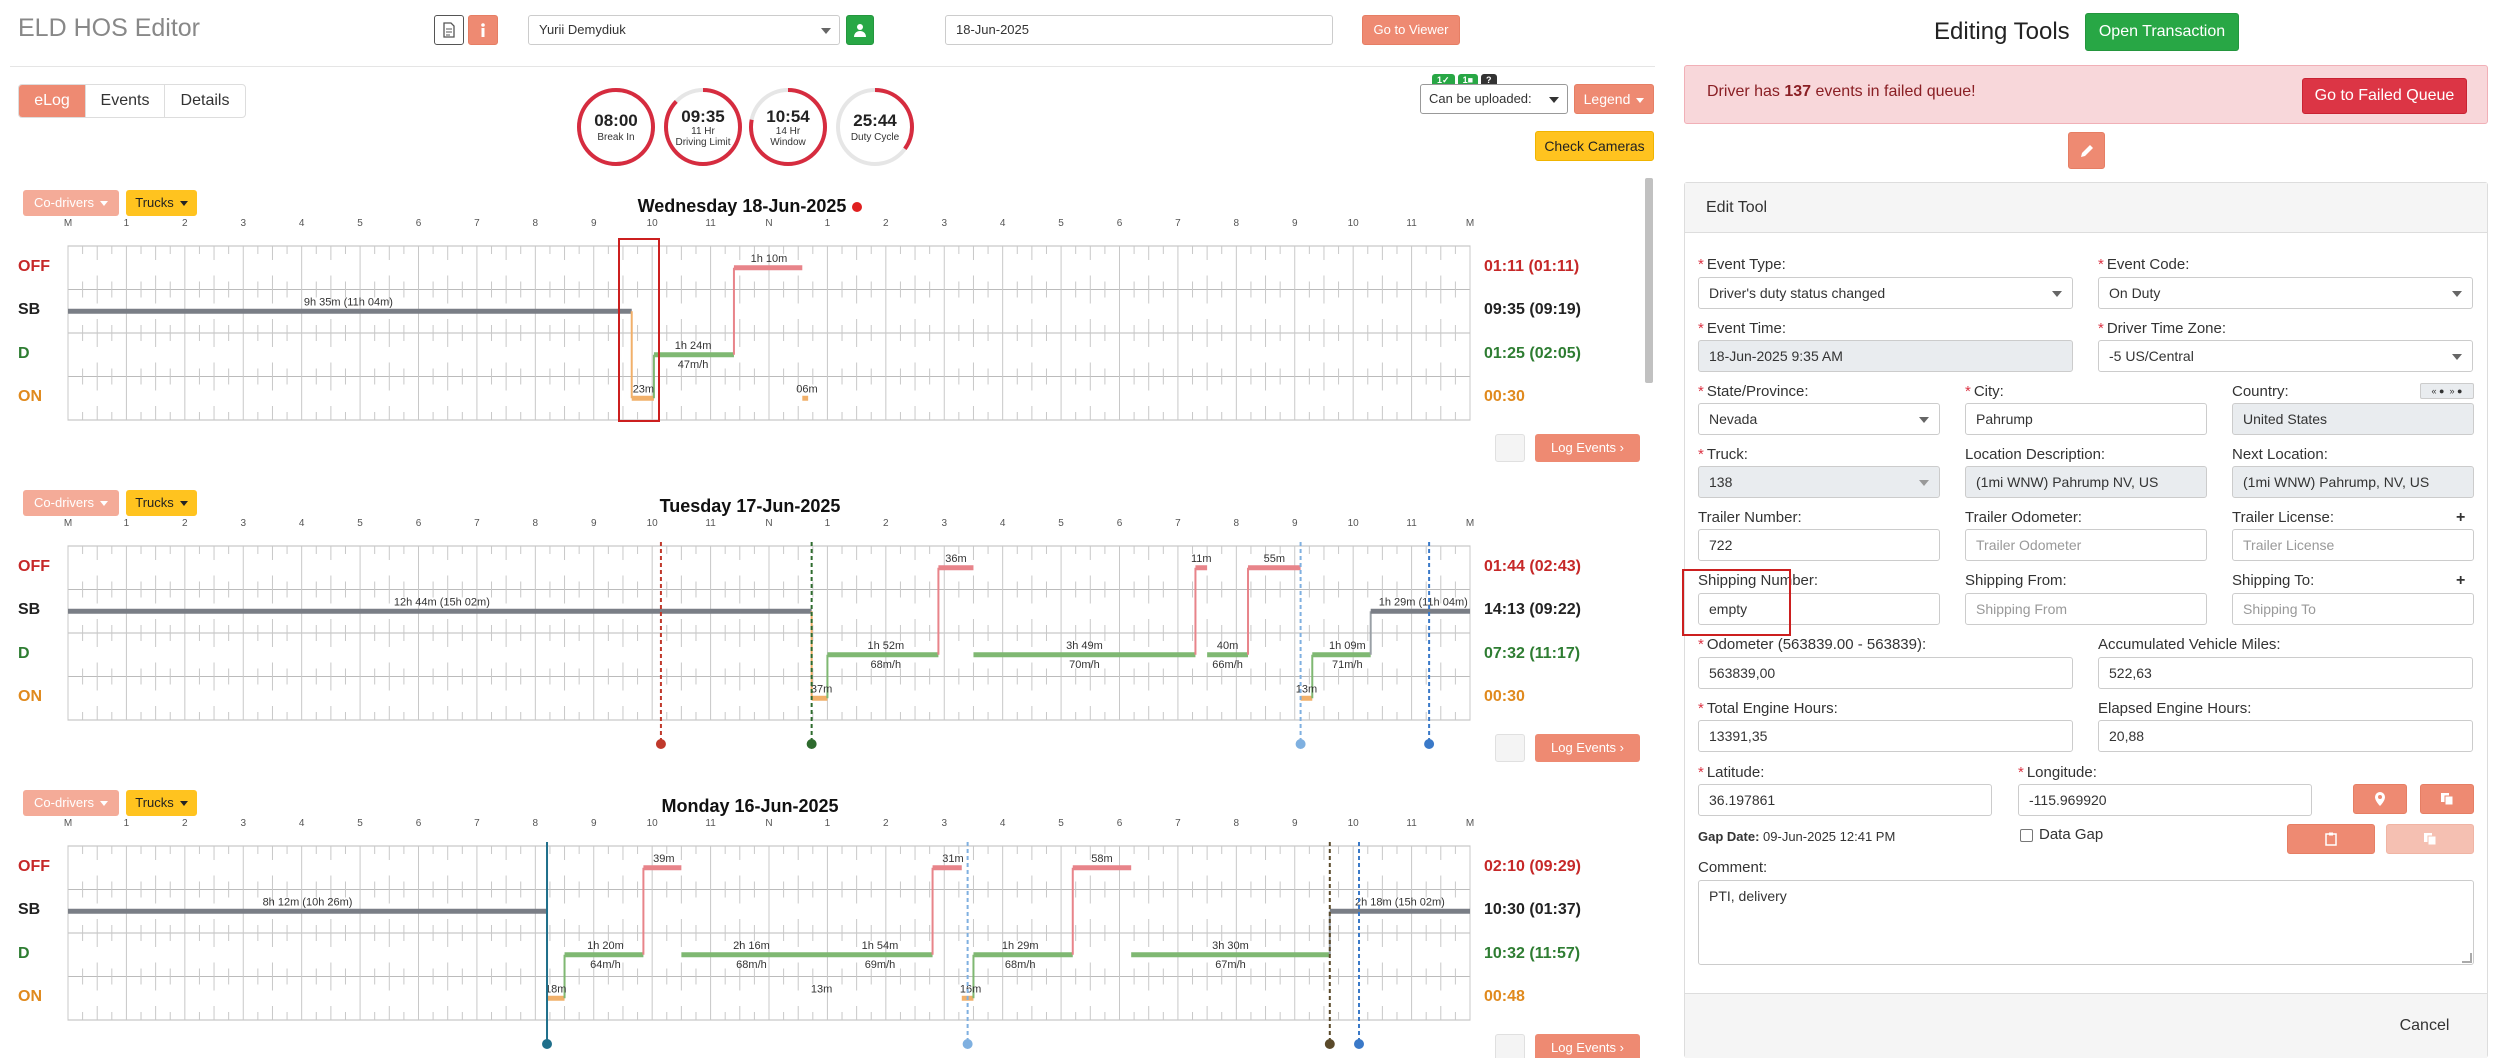 The height and width of the screenshot is (1058, 2513). What do you see at coordinates (2447, 799) in the screenshot?
I see `copy-coordinates-button` at bounding box center [2447, 799].